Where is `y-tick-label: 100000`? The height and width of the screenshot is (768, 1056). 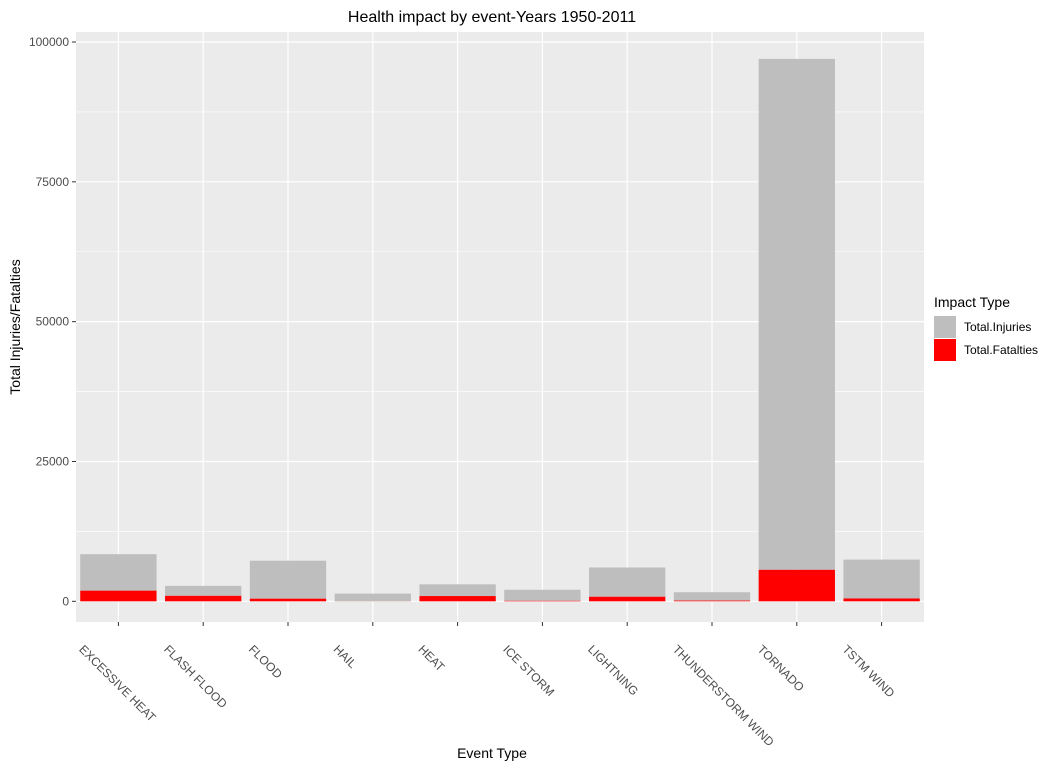
y-tick-label: 100000 is located at coordinates (49, 42).